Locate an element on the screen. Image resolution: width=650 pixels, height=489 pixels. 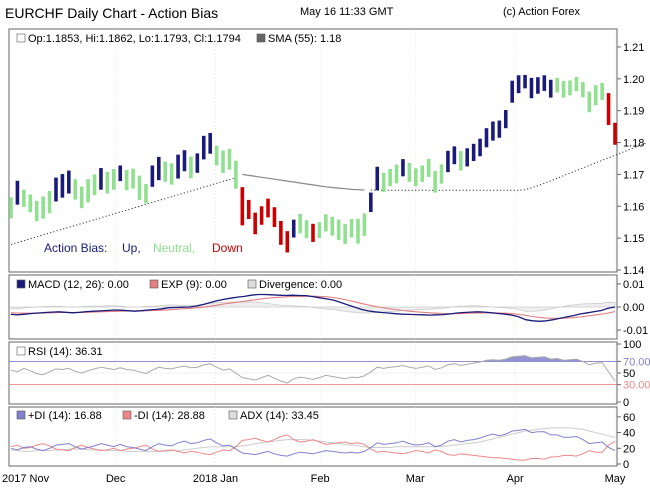
x-tick-label: Apr is located at coordinates (515, 479).